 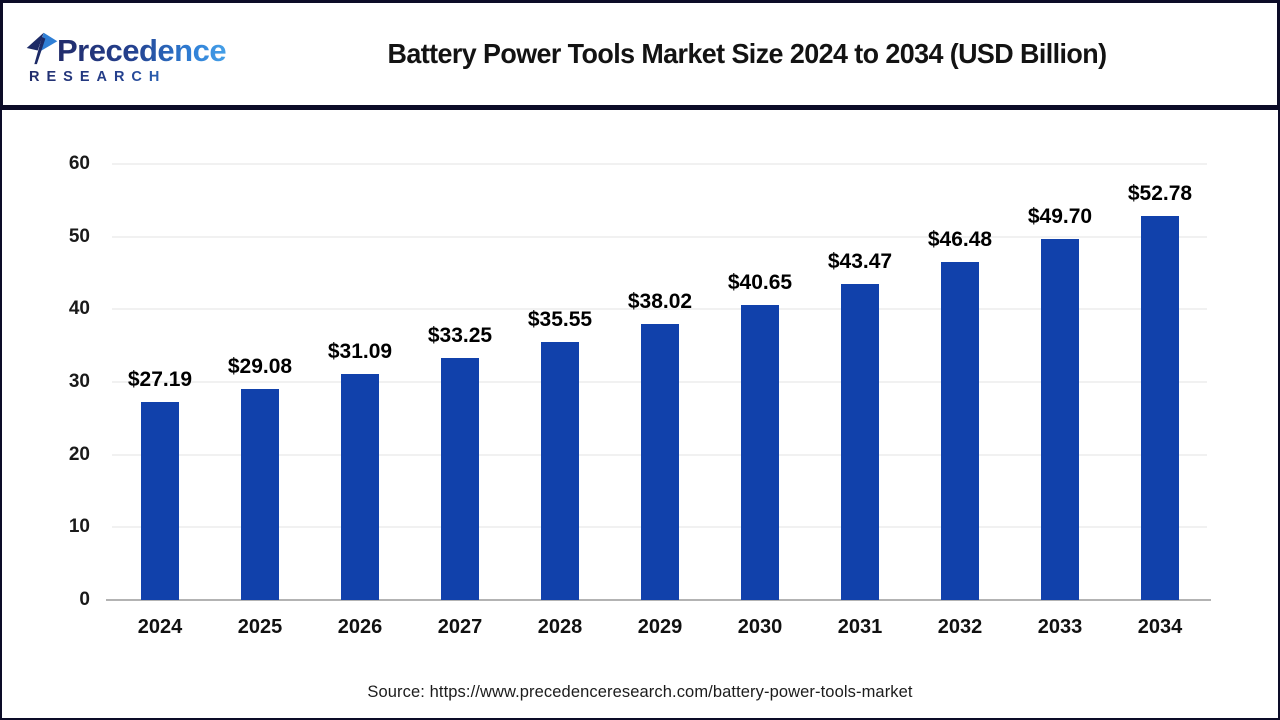 I want to click on bar-2026, so click(x=360, y=487).